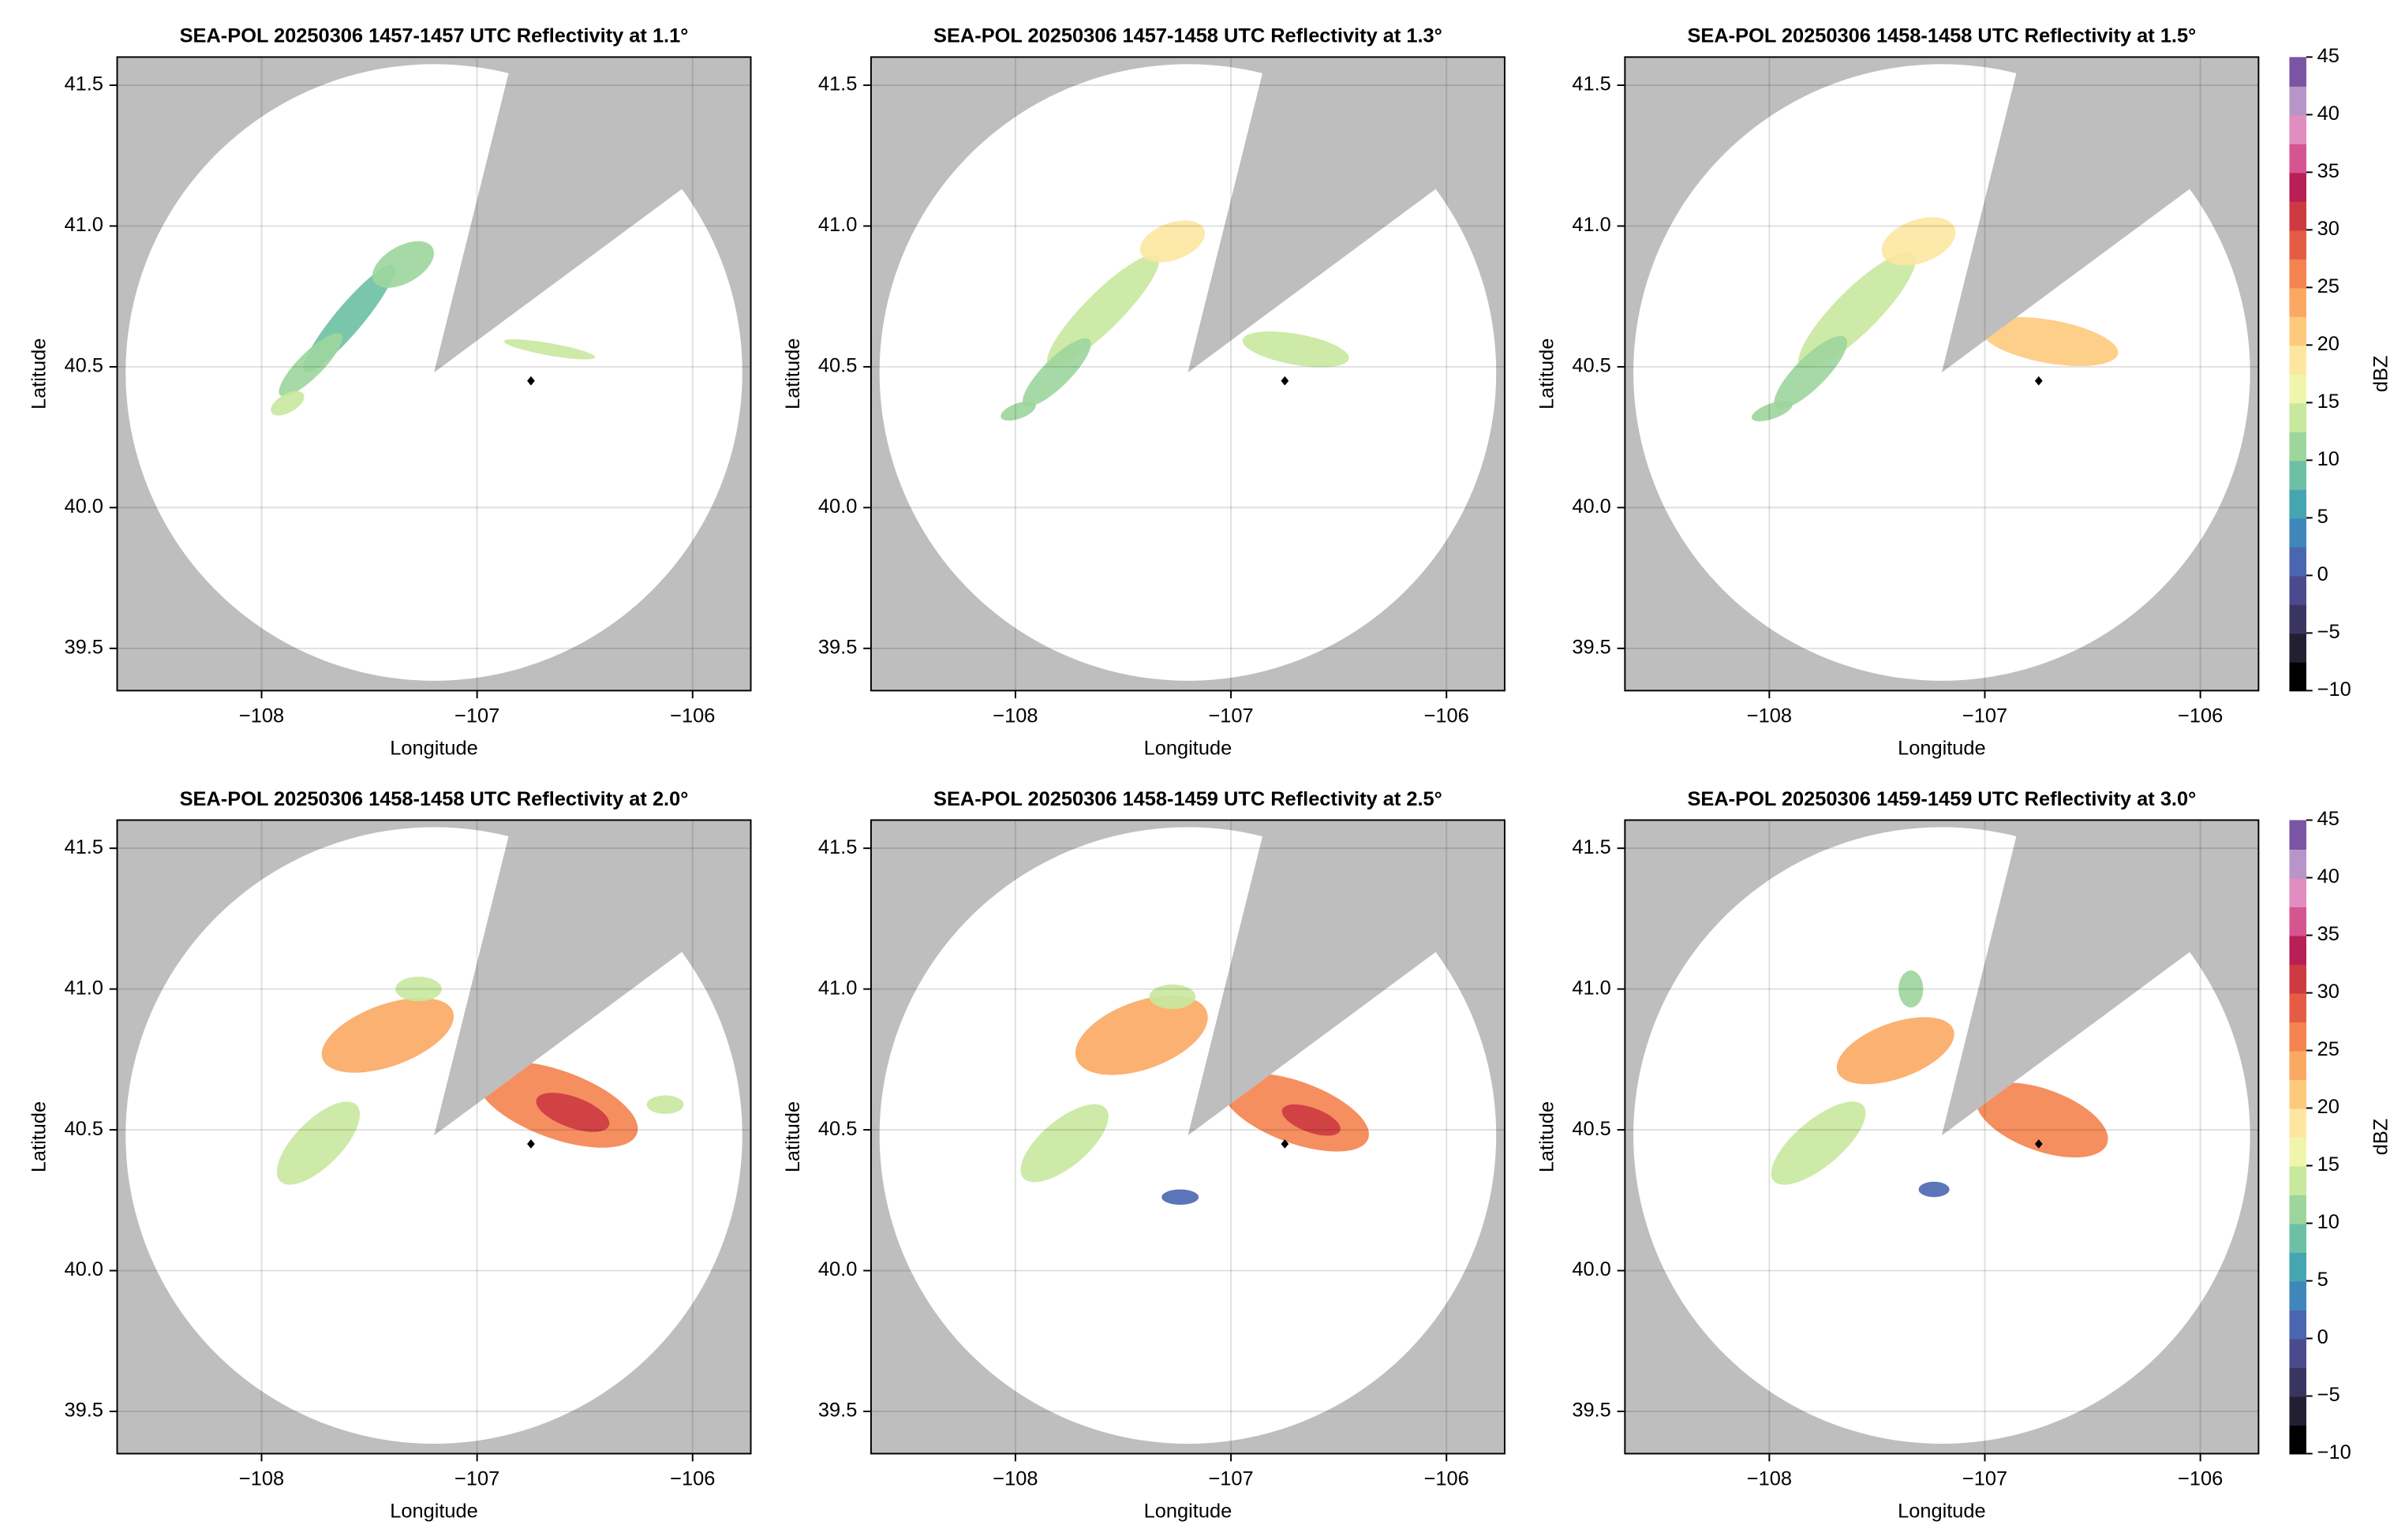 This screenshot has height=1540, width=2405. I want to click on colorbar-tick-label: 15, so click(2328, 402).